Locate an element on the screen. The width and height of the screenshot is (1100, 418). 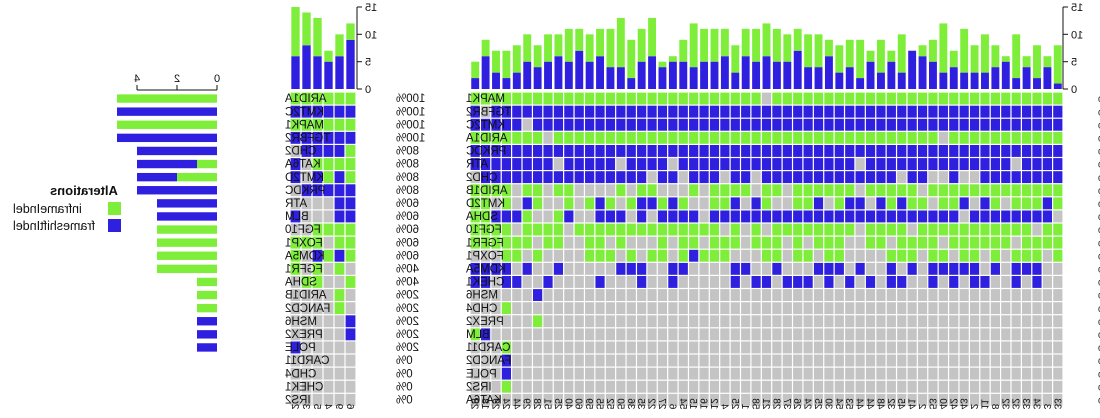
gene-label: CHD4 is located at coordinates (300, 374).